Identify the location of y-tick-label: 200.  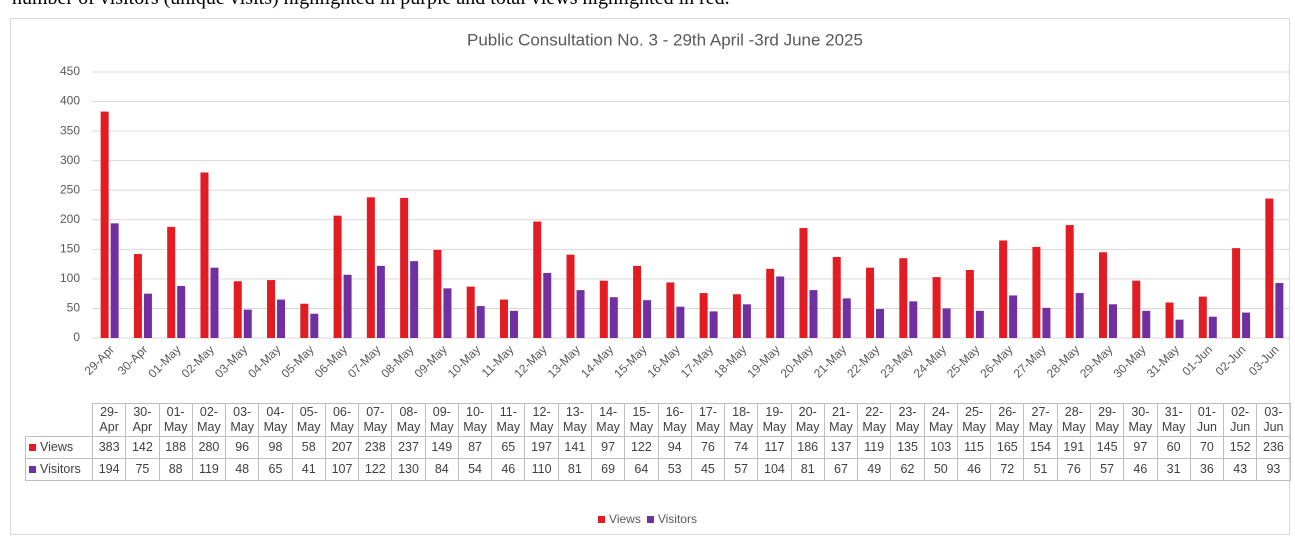
(70, 219).